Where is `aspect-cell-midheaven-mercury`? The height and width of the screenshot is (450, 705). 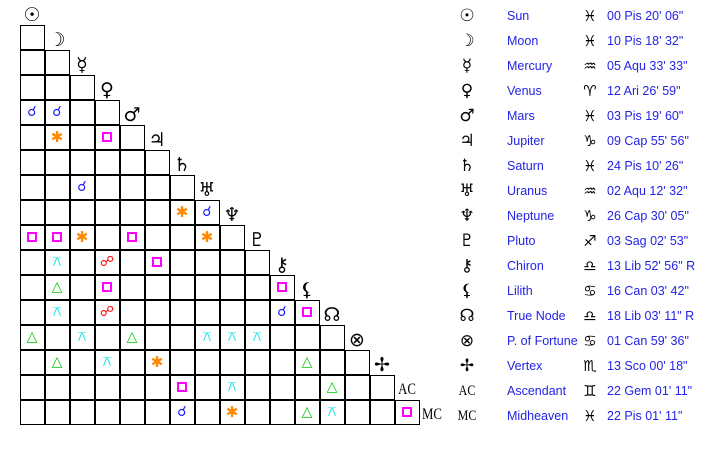
aspect-cell-midheaven-mercury is located at coordinates (82, 412).